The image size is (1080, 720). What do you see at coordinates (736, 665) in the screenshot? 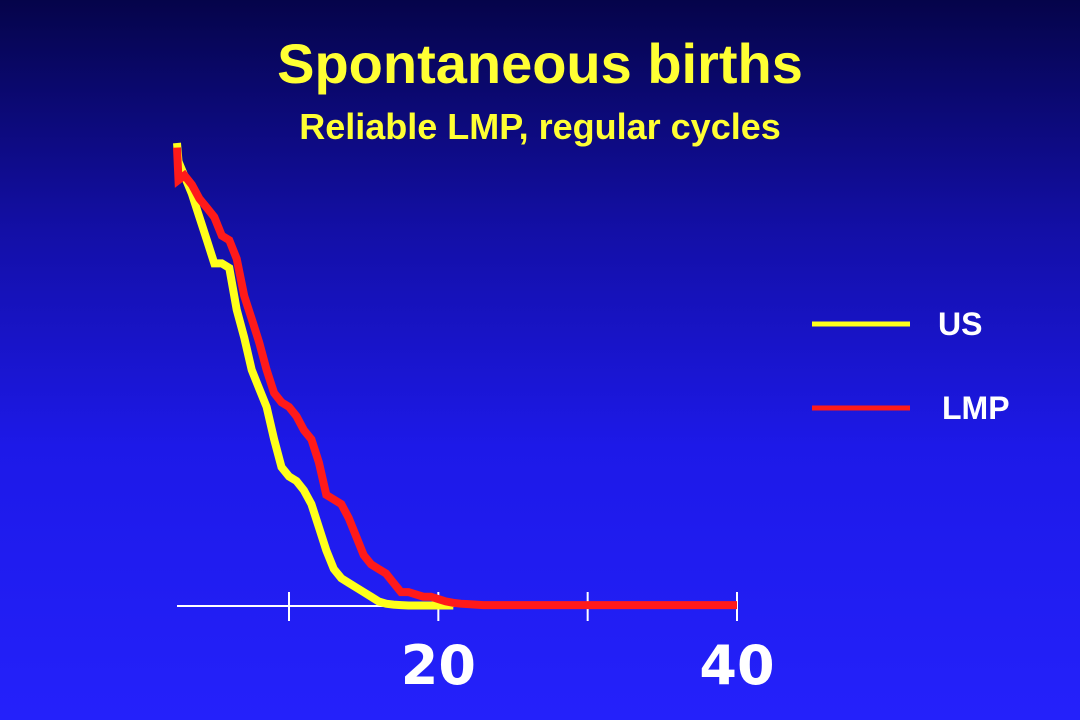
I see `x-tick-label: 40` at bounding box center [736, 665].